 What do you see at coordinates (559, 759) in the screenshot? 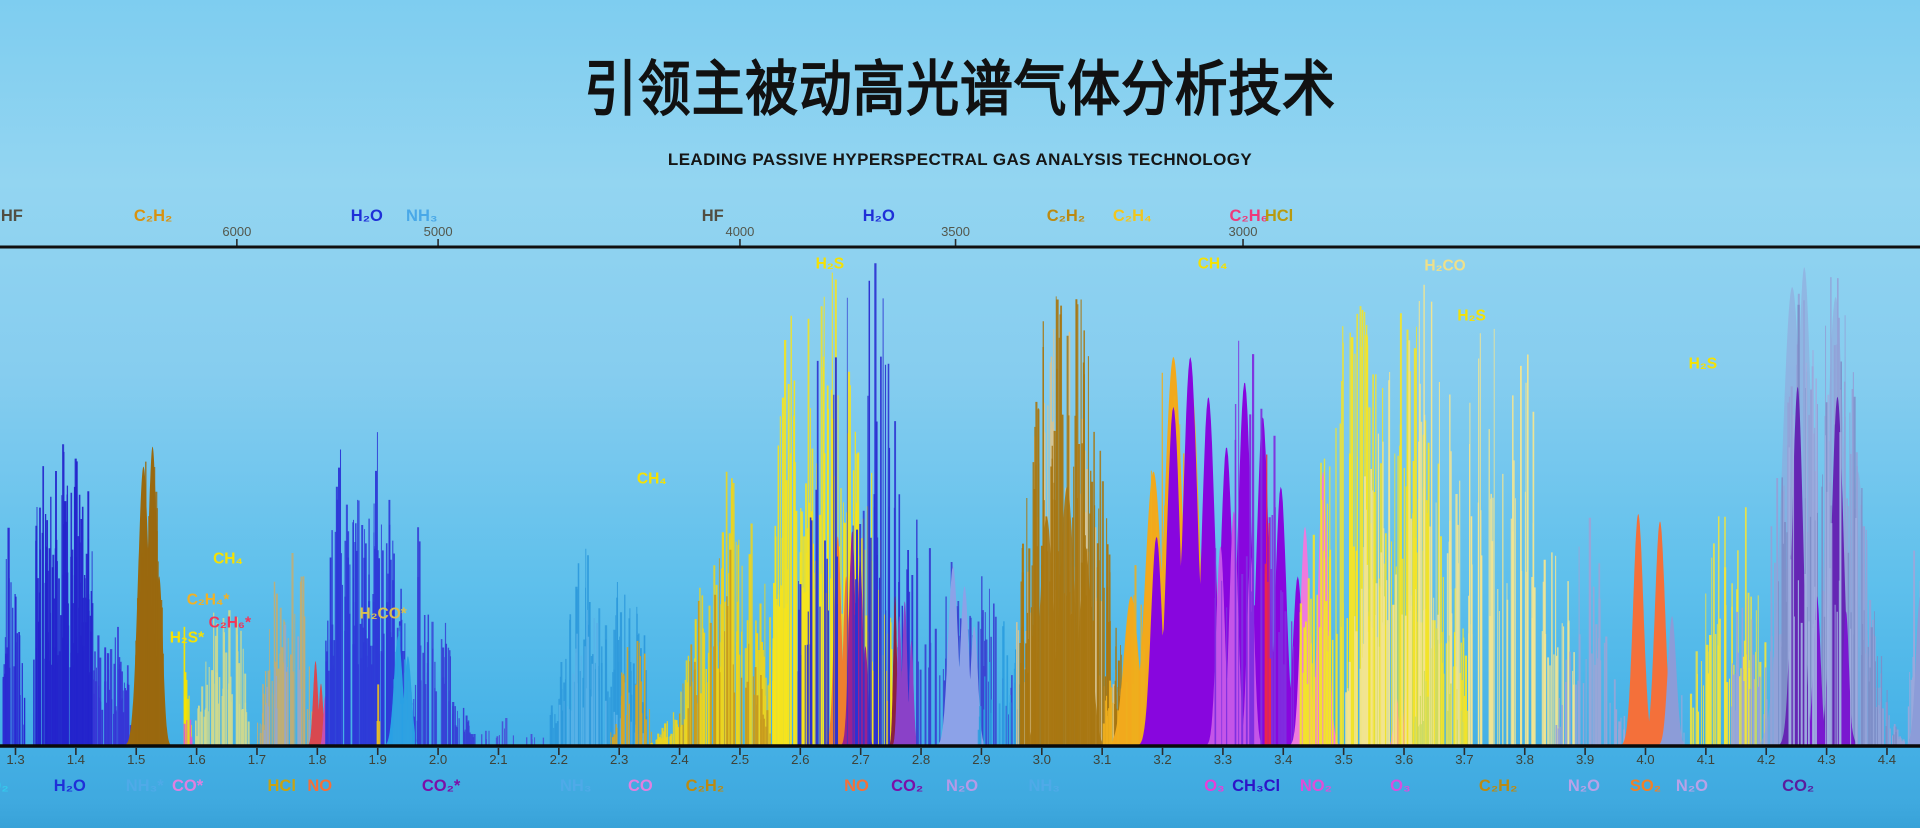
I see `wavelength-tick-label: 2.2` at bounding box center [559, 759].